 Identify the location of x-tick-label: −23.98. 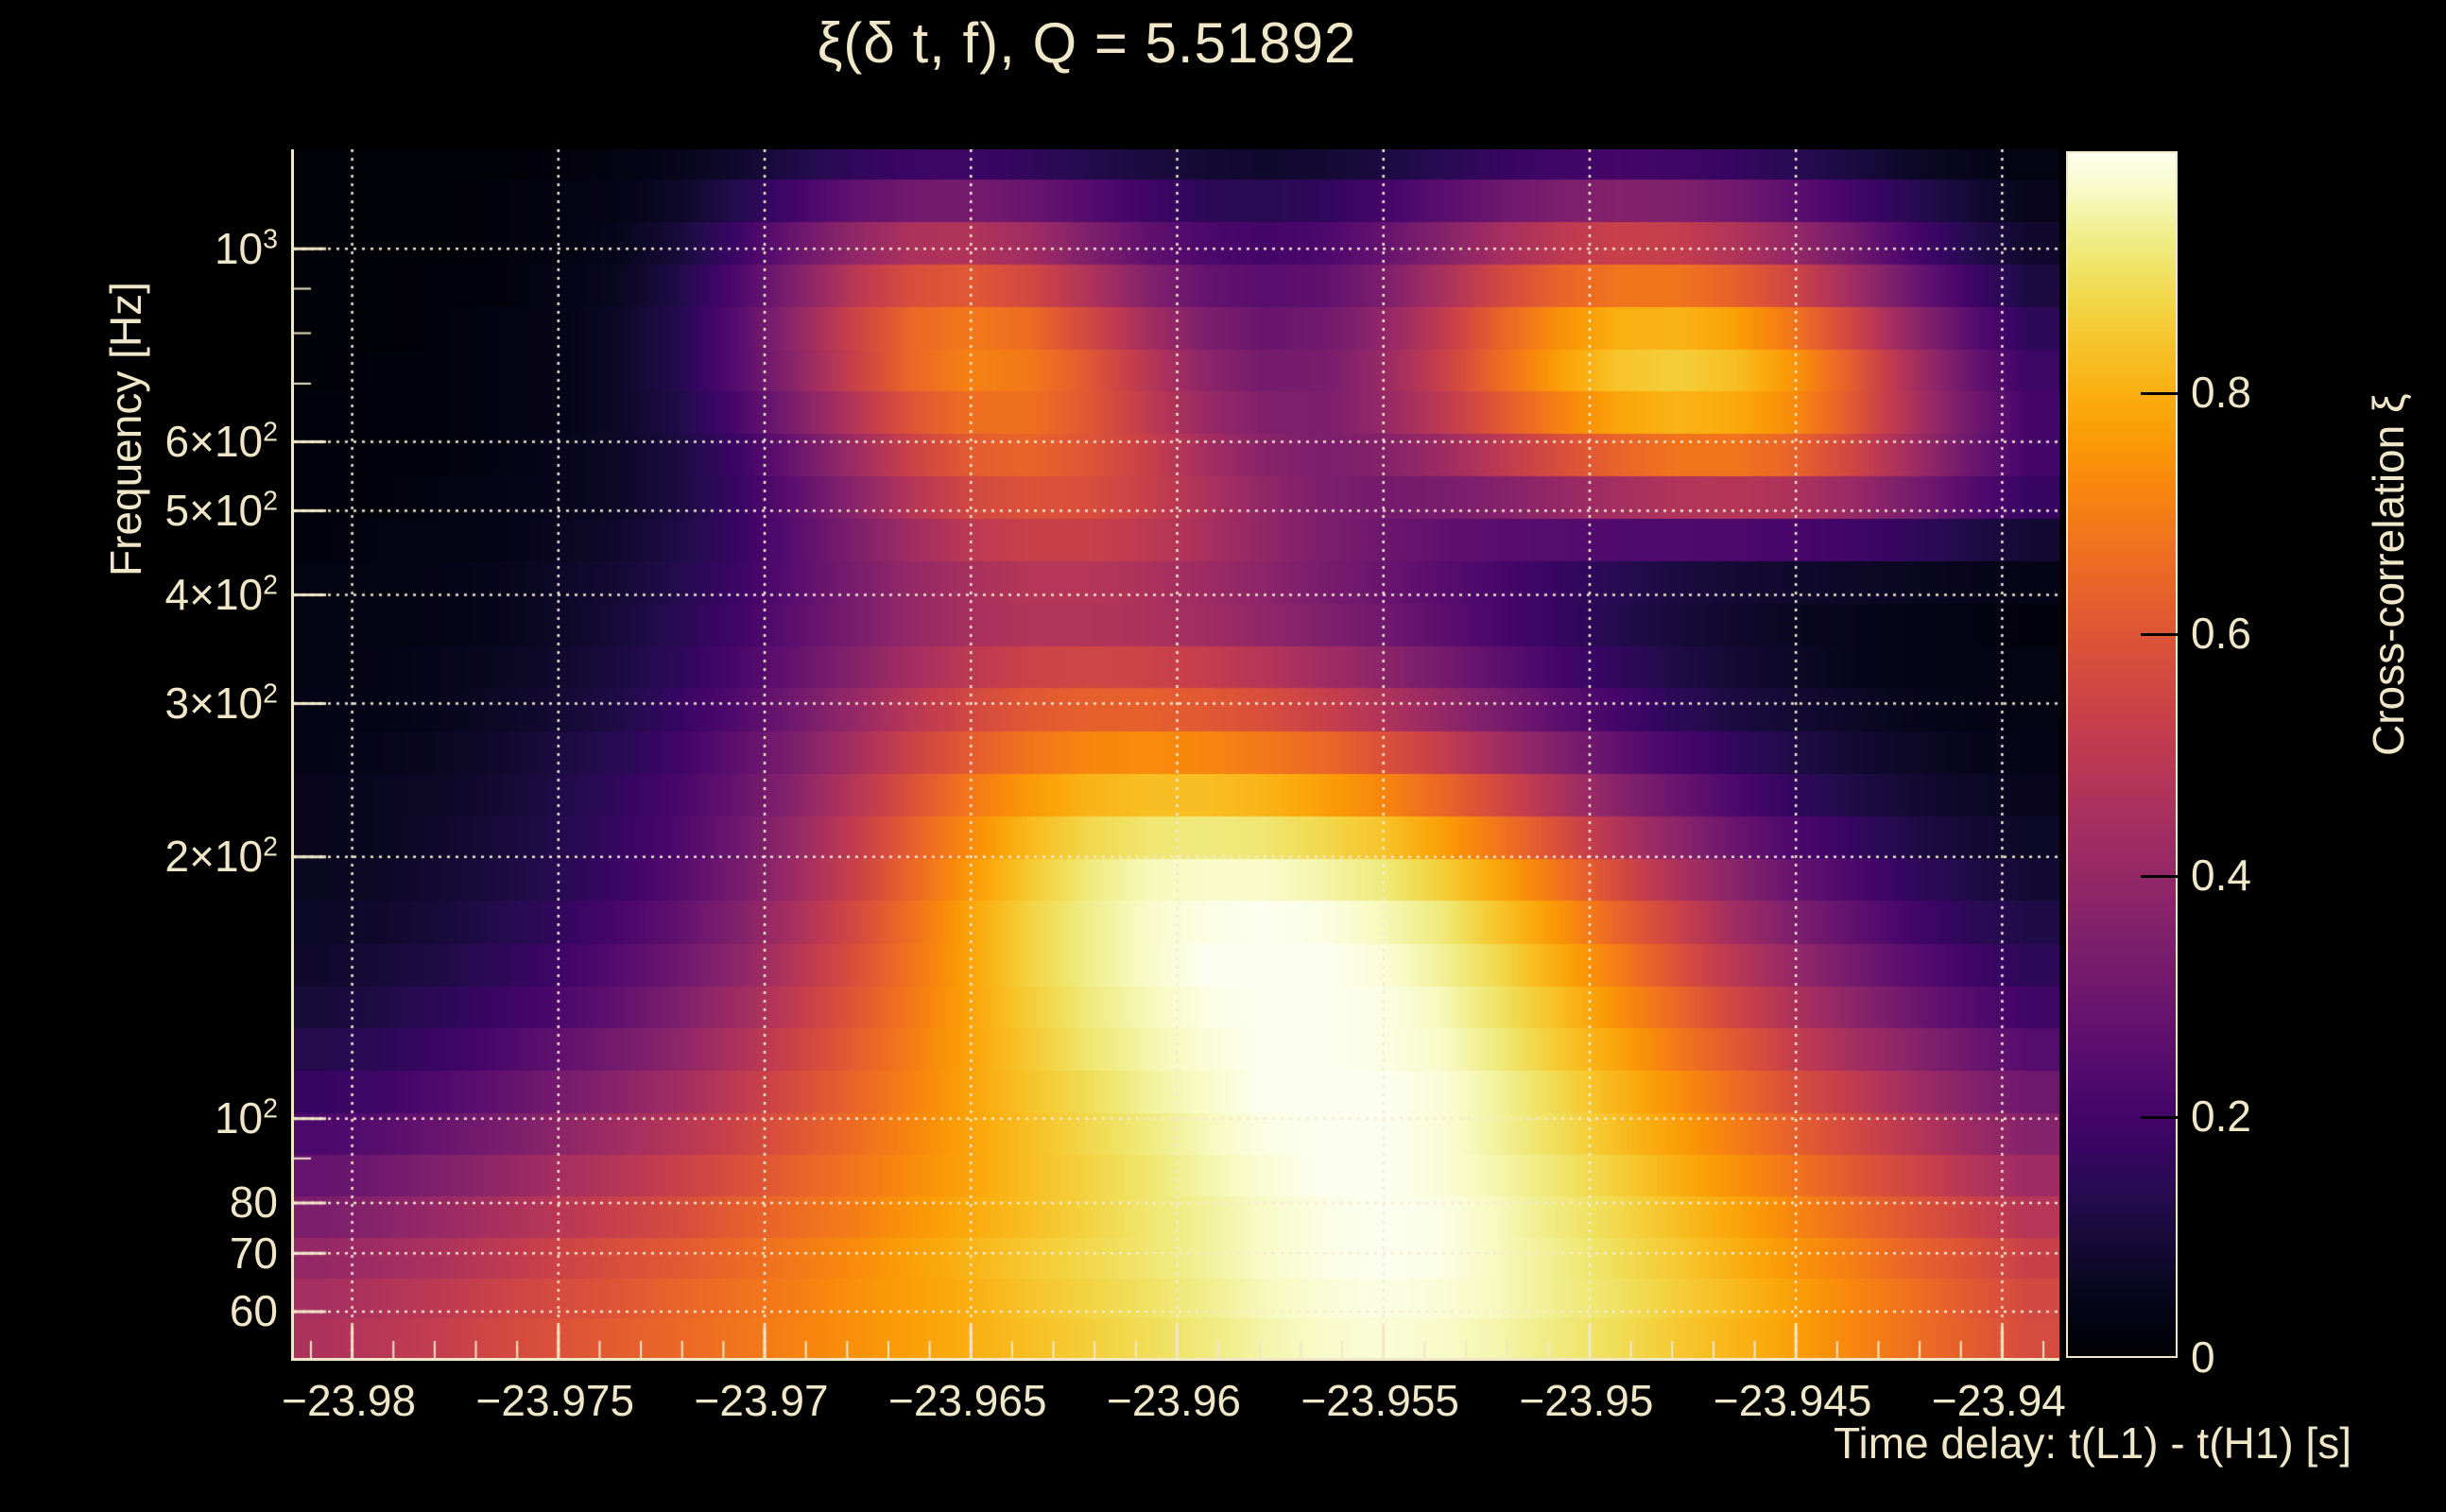
(349, 1400).